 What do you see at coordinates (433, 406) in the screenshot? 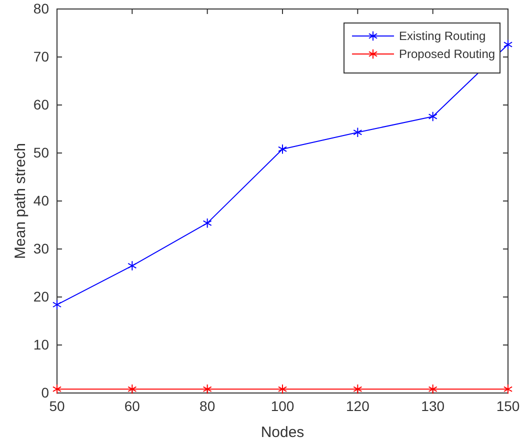
I see `x-tick-label: 130` at bounding box center [433, 406].